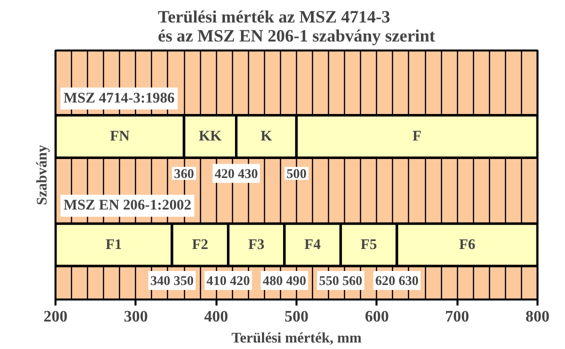  Describe the element at coordinates (120, 136) in the screenshot. I see `series-label: FN` at that location.